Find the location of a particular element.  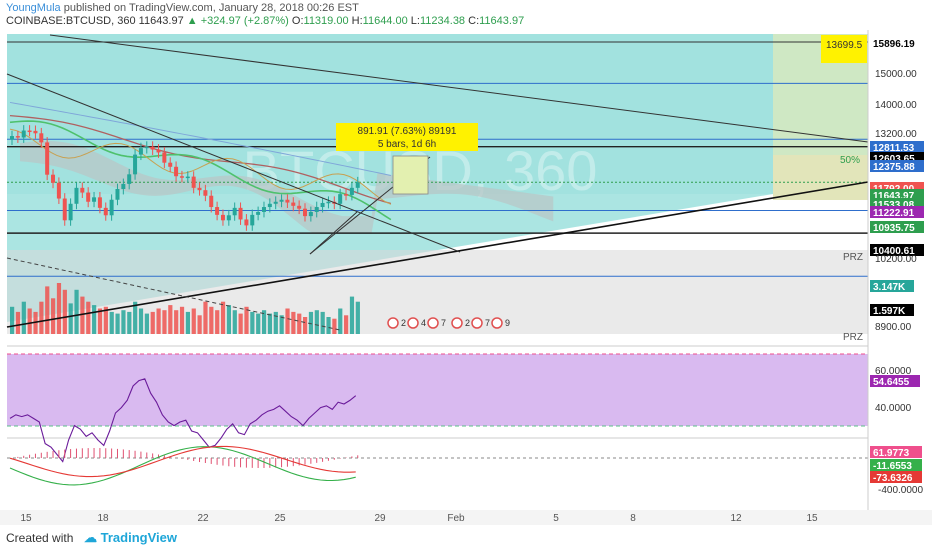

target-box-bg is located at coordinates (844, 49).